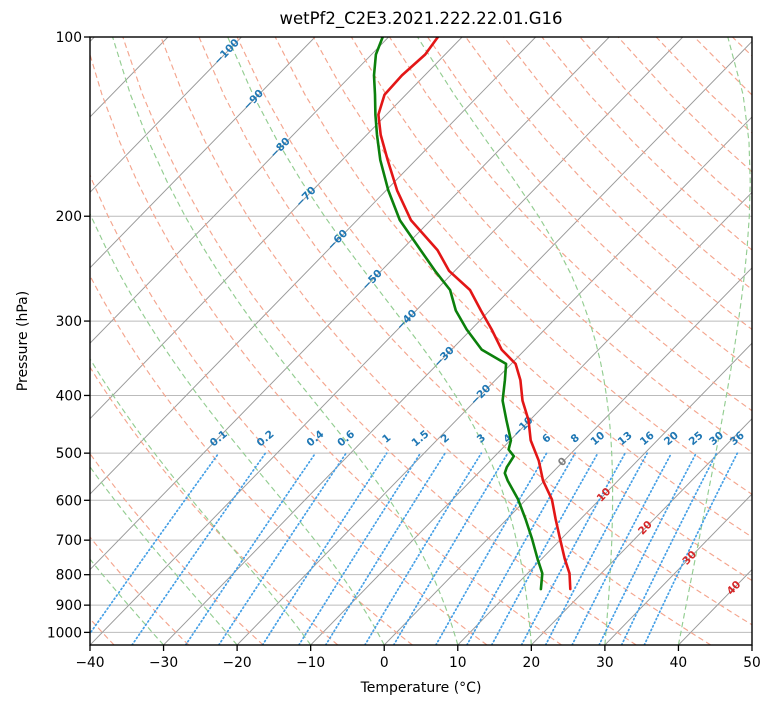 This screenshot has height=708, width=775. Describe the element at coordinates (69, 322) in the screenshot. I see `y-tick-label: 300` at that location.